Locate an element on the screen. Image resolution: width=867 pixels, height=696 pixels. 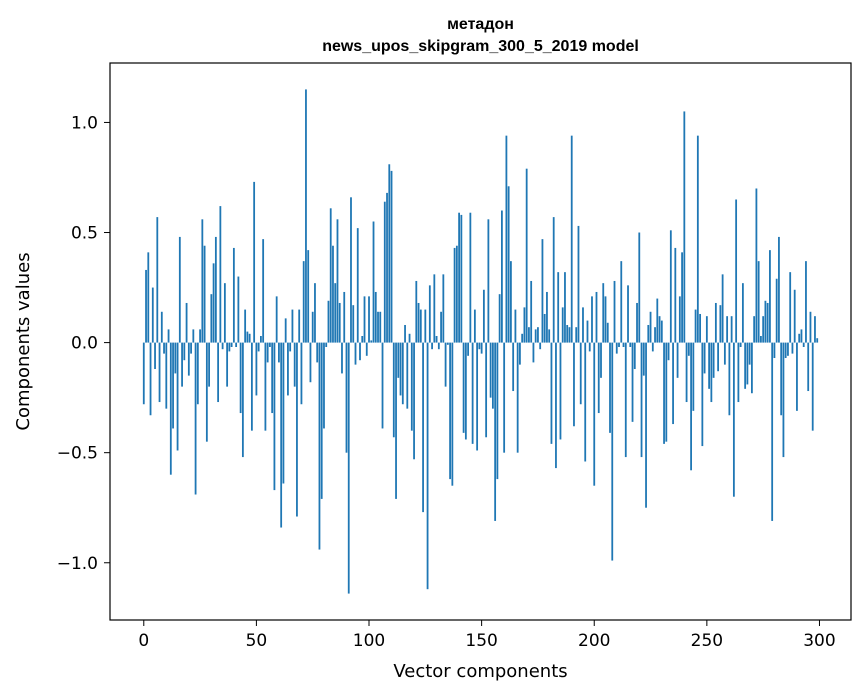
y-axis-ticks: −1.0 −0.5 0.0 0.5 1.0 is located at coordinates (83, 343).